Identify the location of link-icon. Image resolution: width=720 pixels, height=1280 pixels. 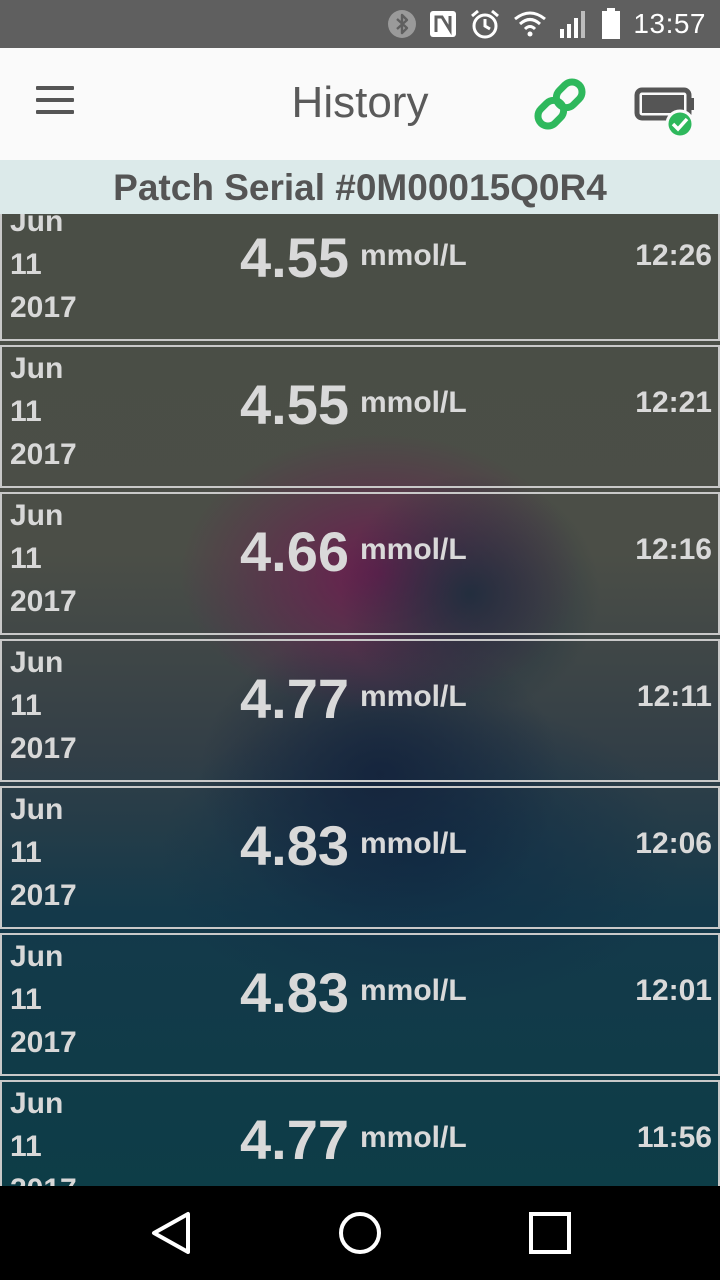
(560, 104).